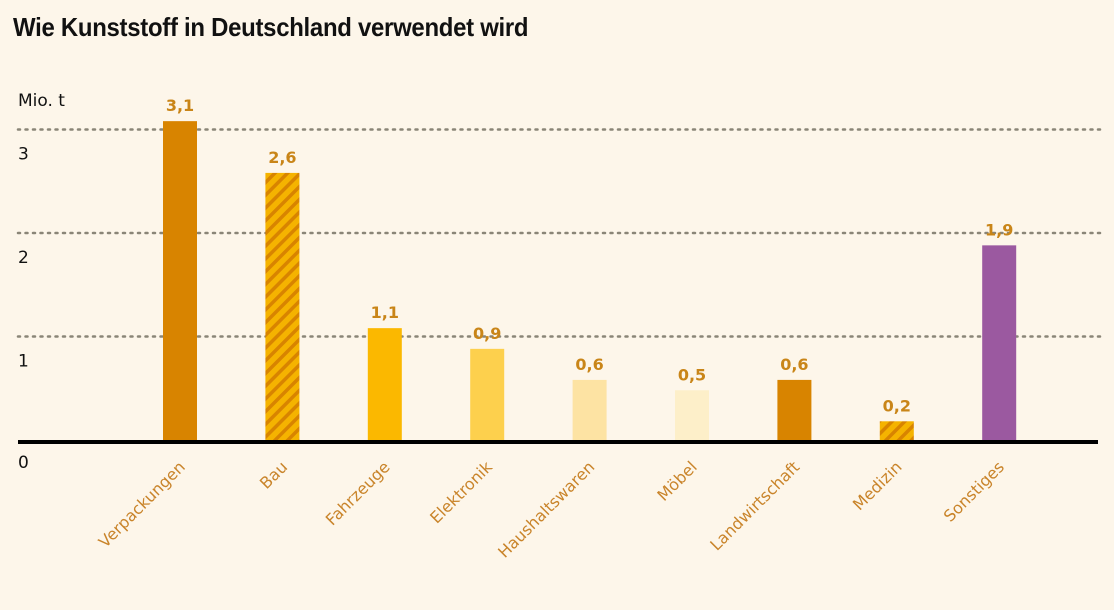  I want to click on y-axis-ticks: 0 1 2 3, so click(23, 309).